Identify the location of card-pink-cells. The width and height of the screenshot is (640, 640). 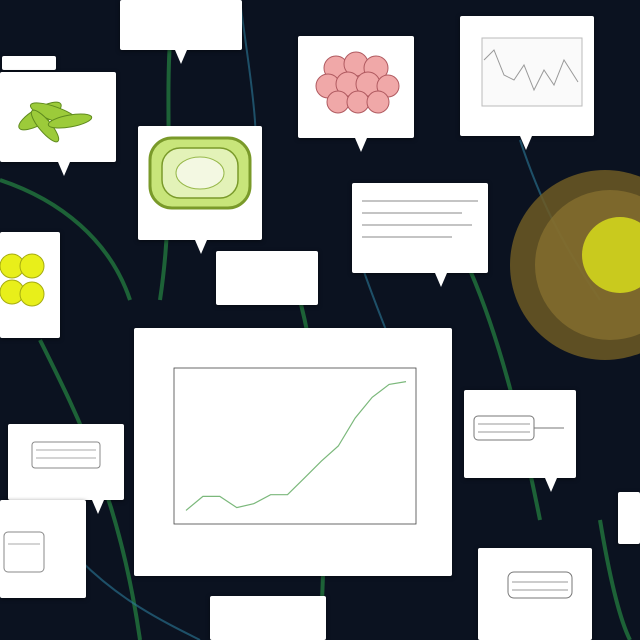
(356, 87).